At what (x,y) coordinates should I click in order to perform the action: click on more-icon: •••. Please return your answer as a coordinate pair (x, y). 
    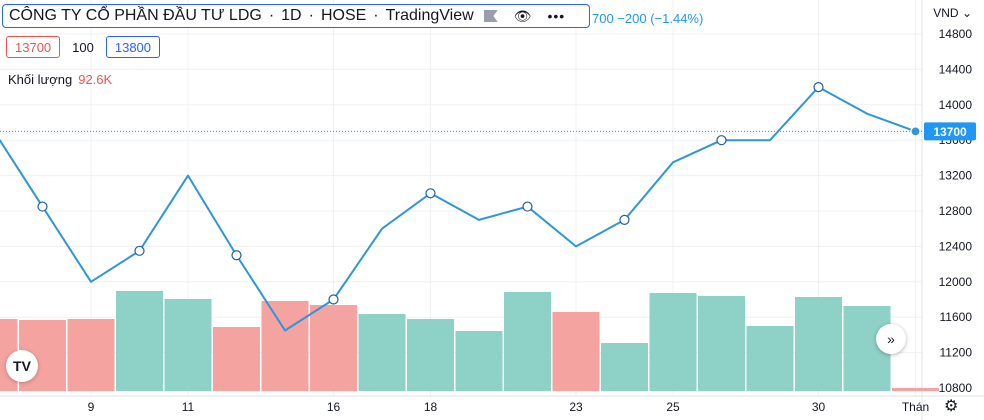
    Looking at the image, I should click on (556, 16).